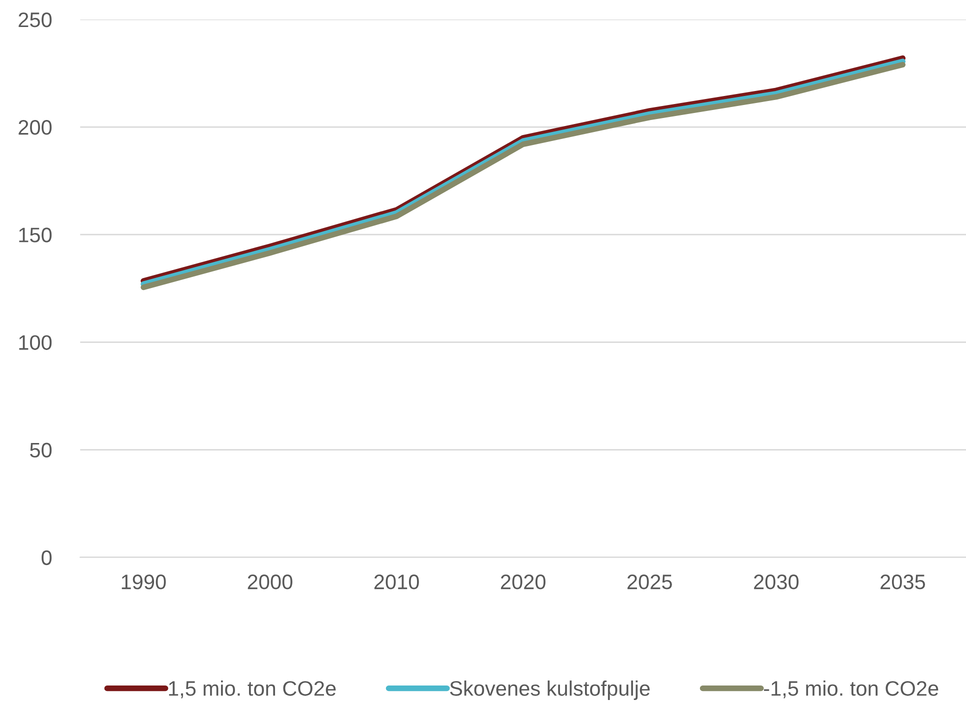  Describe the element at coordinates (41, 450) in the screenshot. I see `y-tick-label: 50` at that location.